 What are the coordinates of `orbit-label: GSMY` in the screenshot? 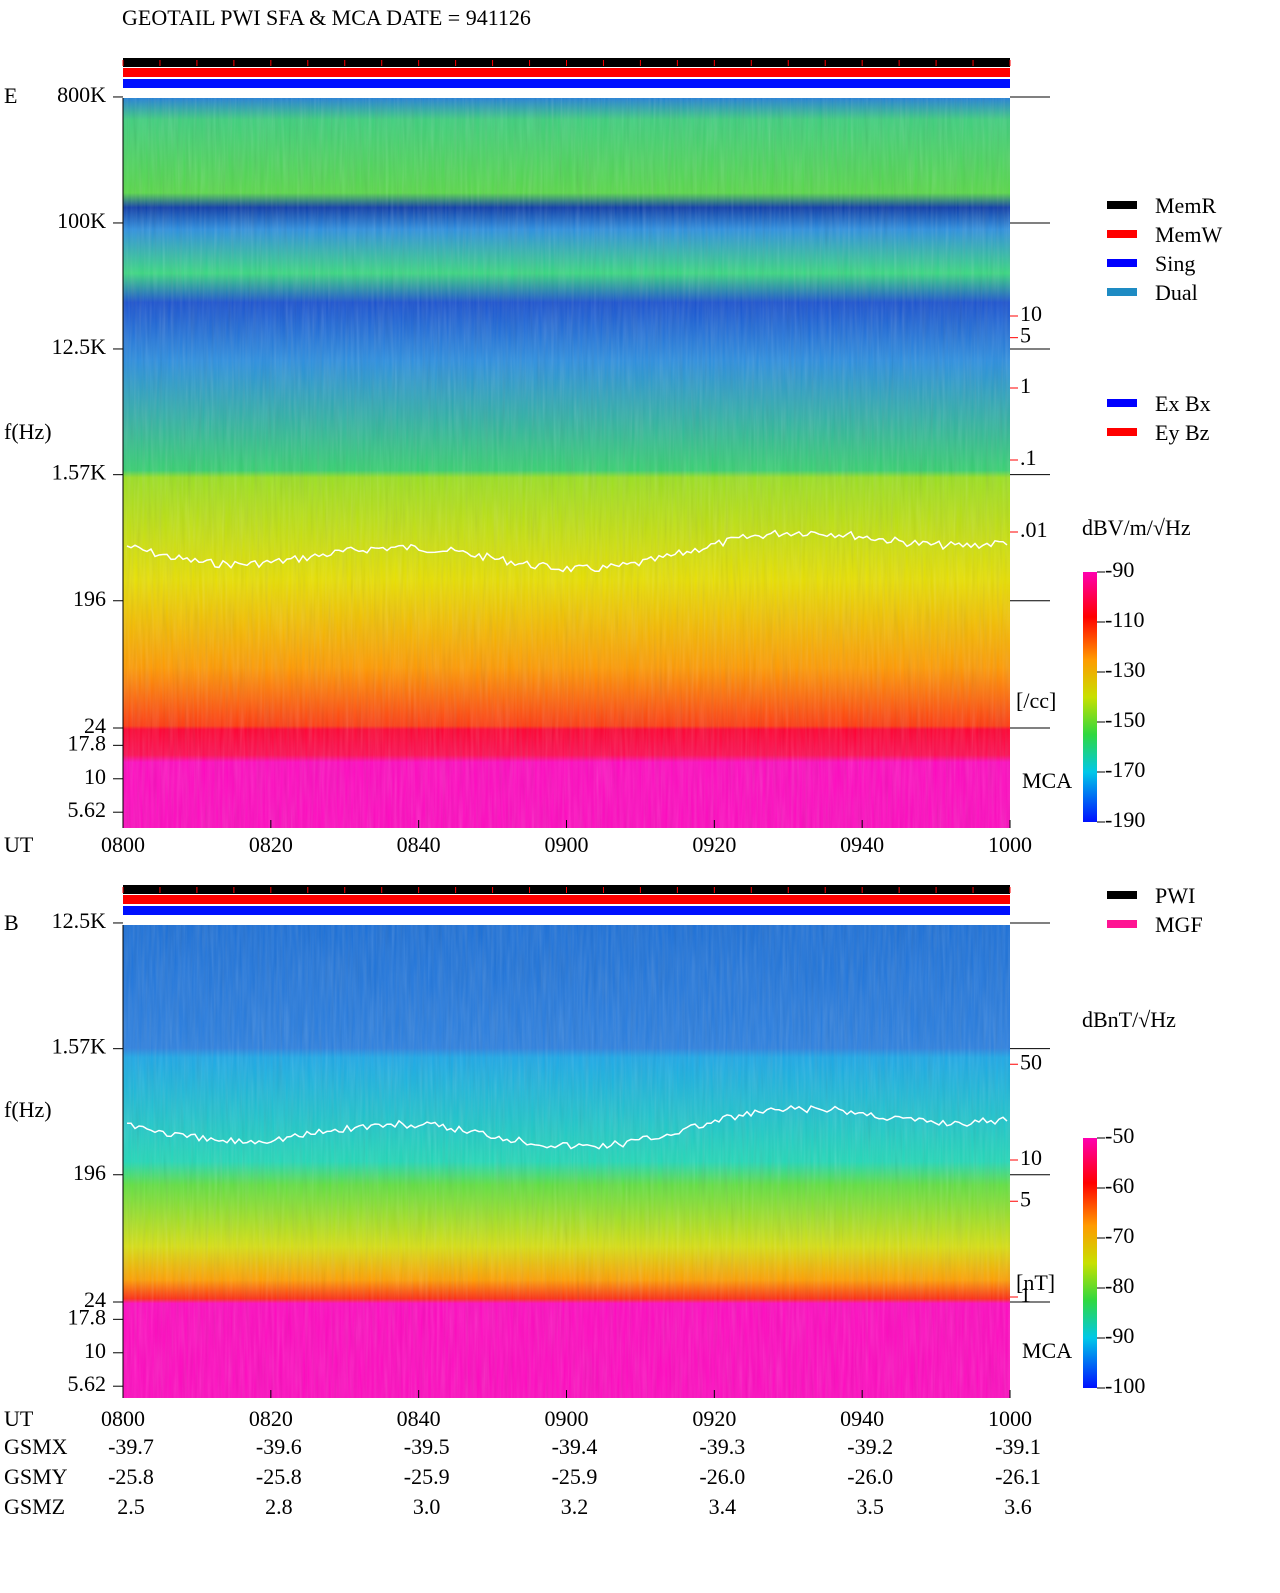 It's located at (36, 1476).